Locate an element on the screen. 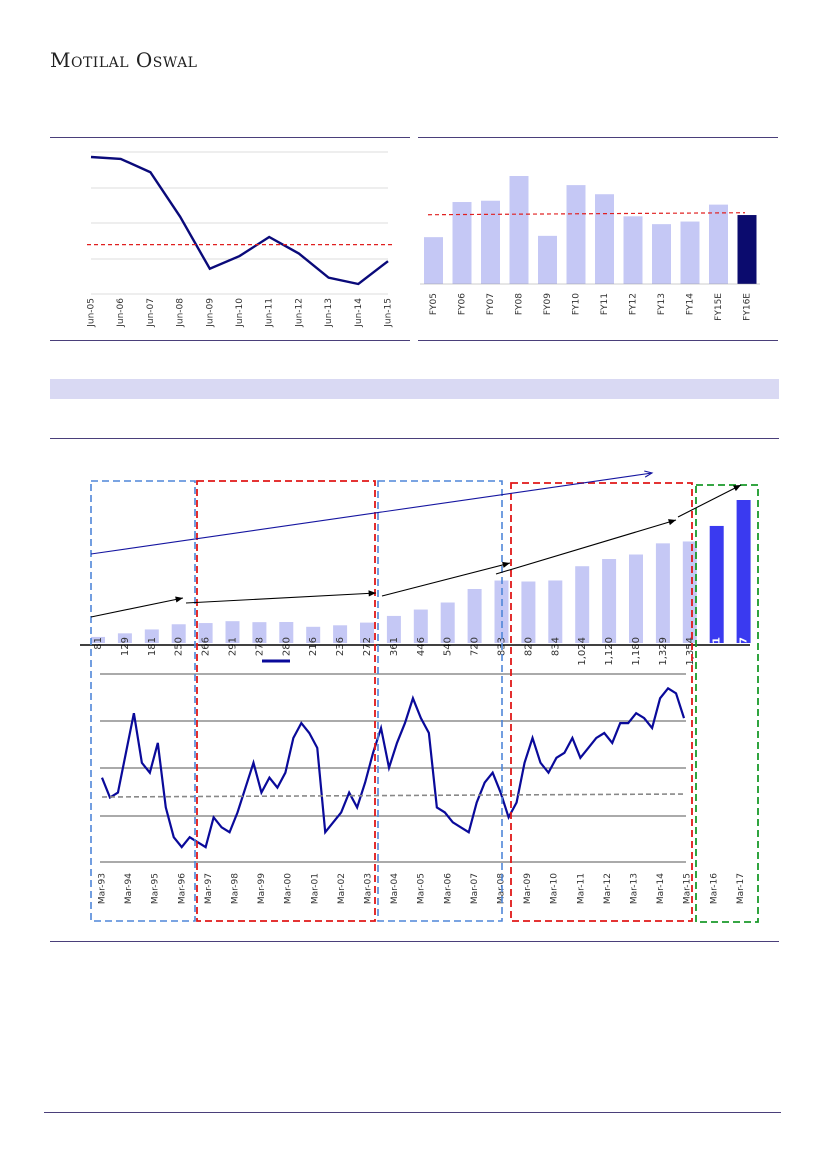 Image resolution: width=827 pixels, height=1169 pixels. tick-label: Mar-96 is located at coordinates (182, 888).